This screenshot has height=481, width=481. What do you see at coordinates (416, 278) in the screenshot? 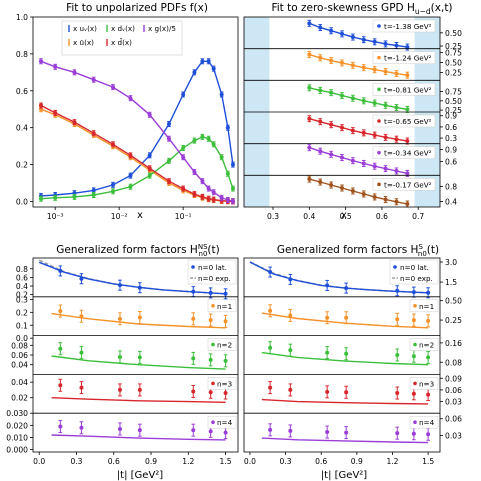
I see `s-legend-exp: n=0 exp.` at bounding box center [416, 278].